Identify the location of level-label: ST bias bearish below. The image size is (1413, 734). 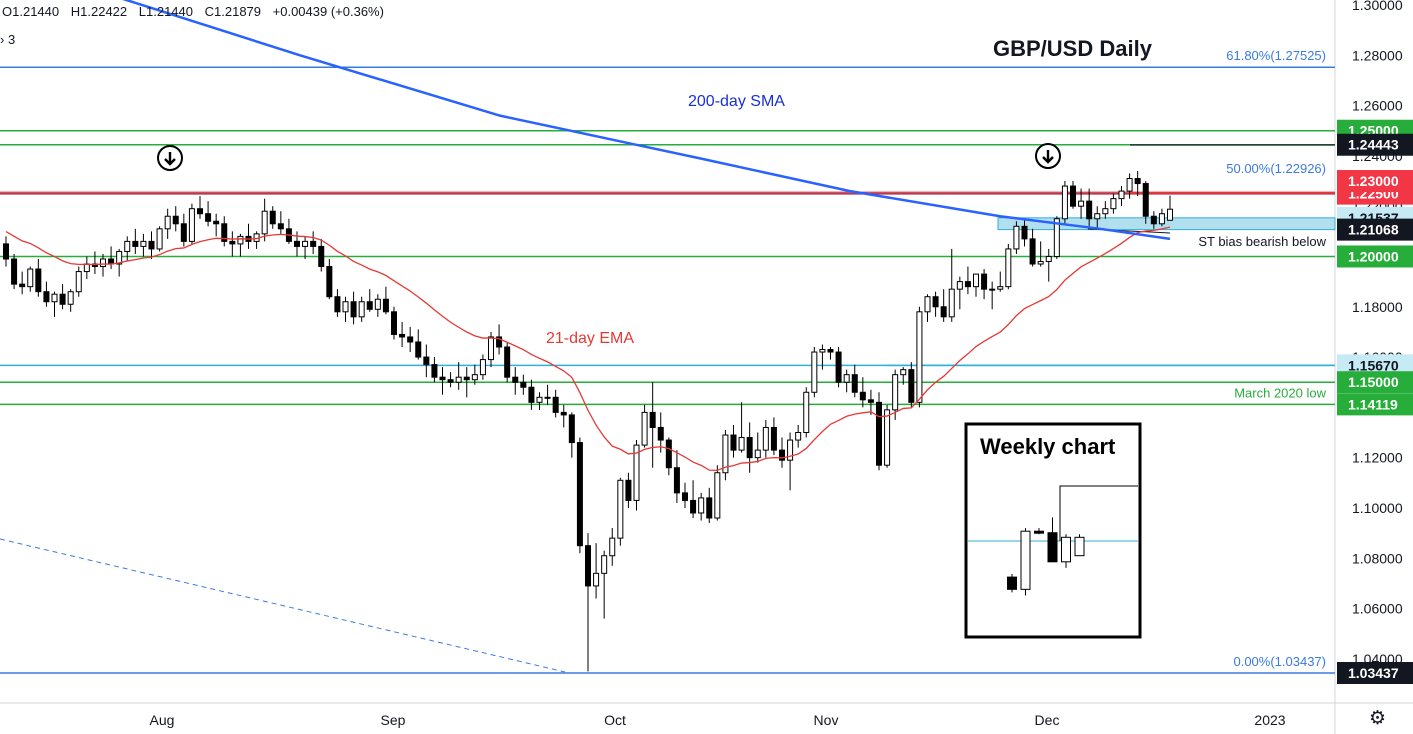
(1262, 241).